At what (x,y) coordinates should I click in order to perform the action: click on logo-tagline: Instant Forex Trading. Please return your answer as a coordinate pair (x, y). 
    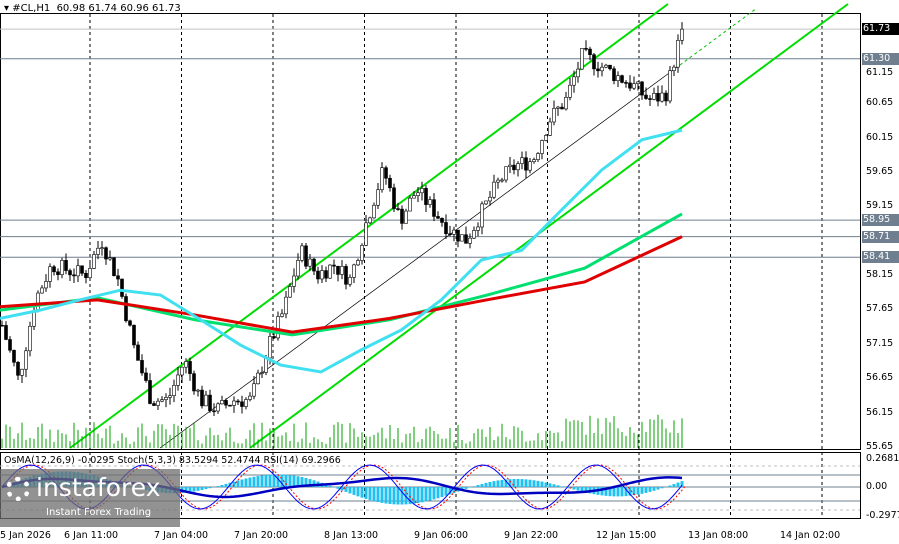
    Looking at the image, I should click on (99, 512).